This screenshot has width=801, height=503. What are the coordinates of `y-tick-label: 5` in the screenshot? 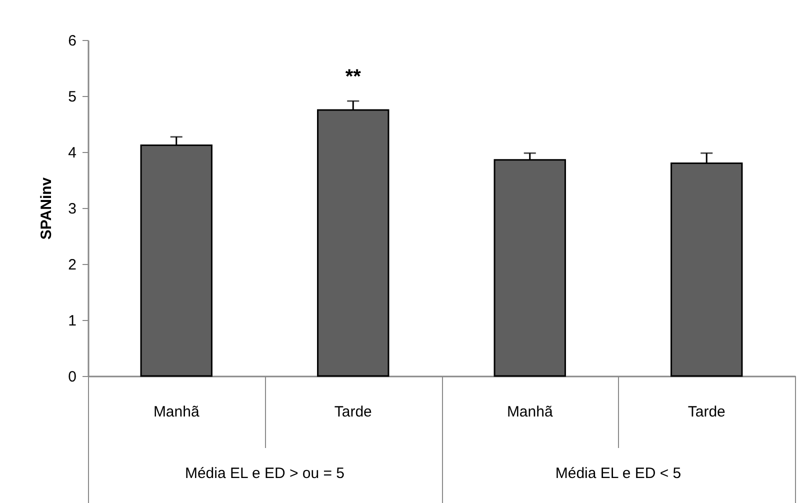 It's located at (72, 97).